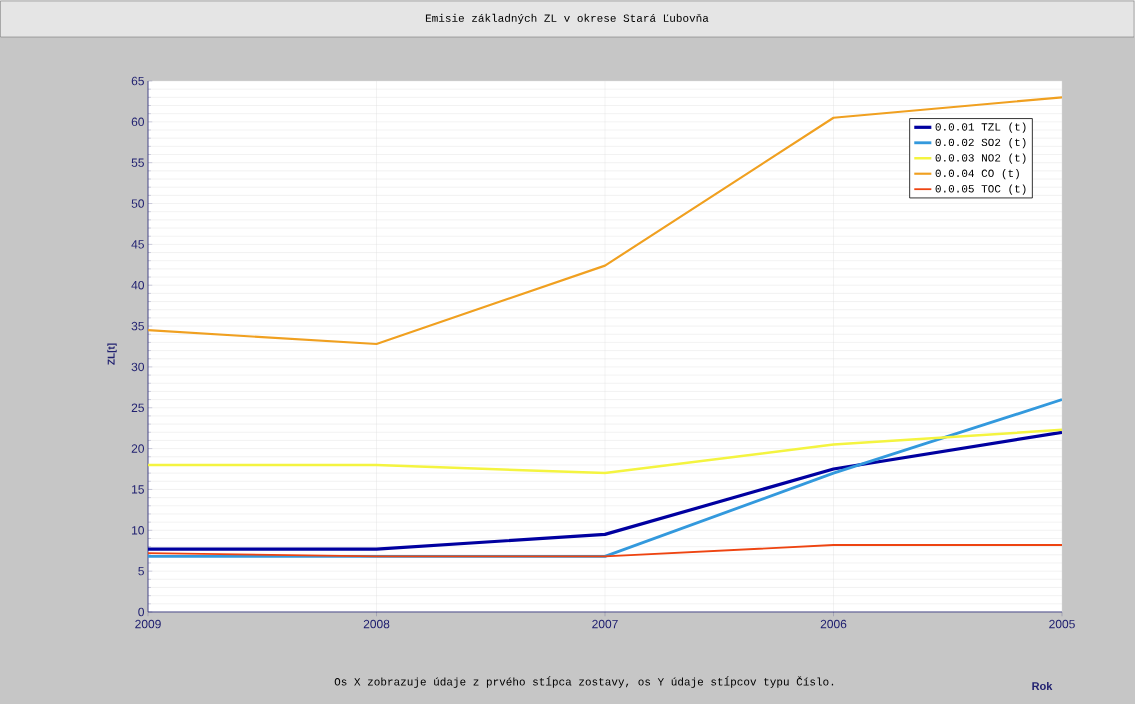  I want to click on y-tick-label: 10, so click(138, 530).